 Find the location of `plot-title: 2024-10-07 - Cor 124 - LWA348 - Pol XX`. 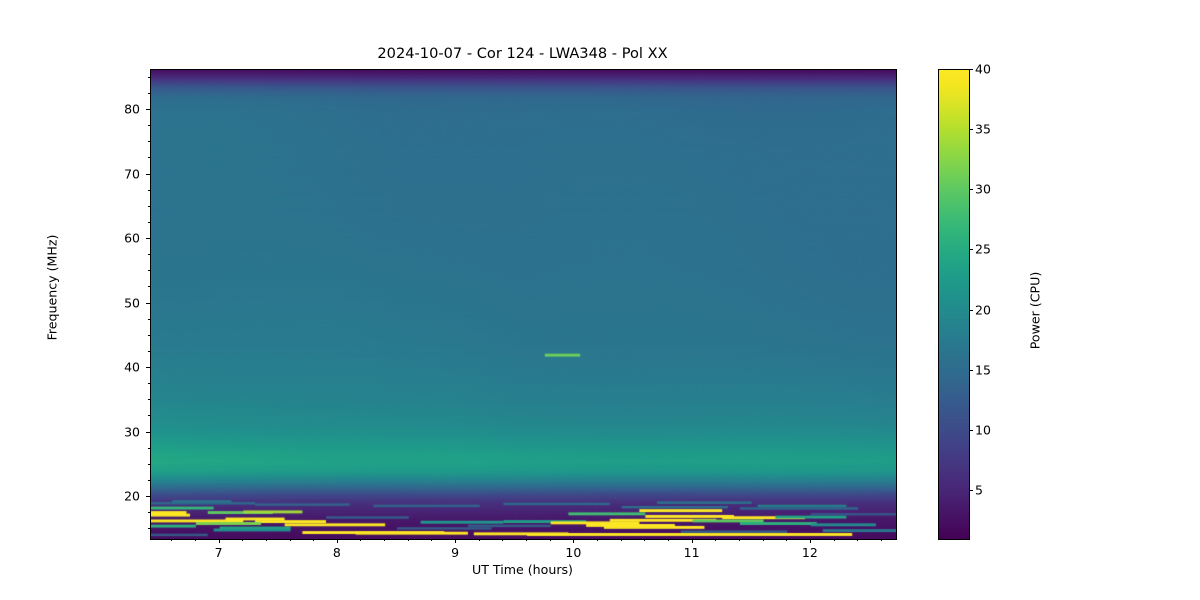

plot-title: 2024-10-07 - Cor 124 - LWA348 - Pol XX is located at coordinates (522, 53).